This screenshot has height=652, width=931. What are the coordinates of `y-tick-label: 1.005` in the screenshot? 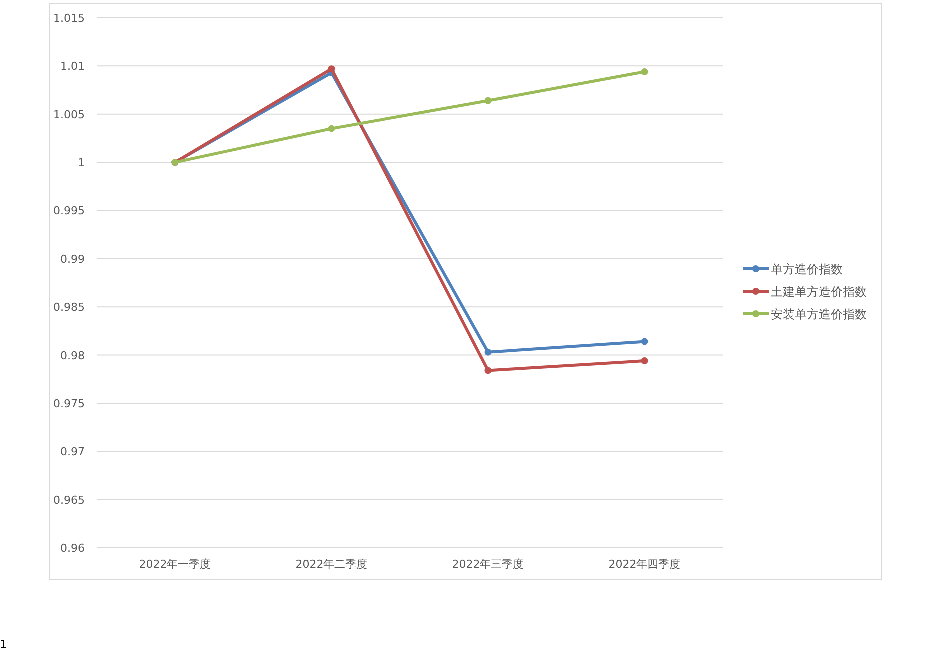 It's located at (69, 115).